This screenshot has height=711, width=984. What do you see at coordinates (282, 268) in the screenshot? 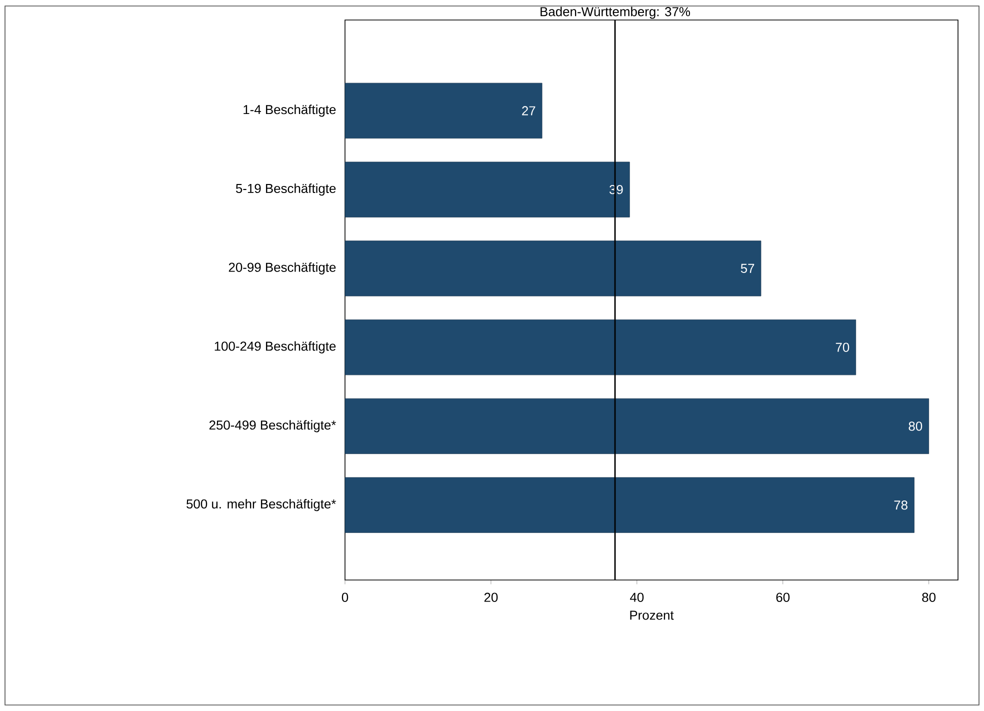
I see `y-tick-label: 20-99 Beschäftigte` at bounding box center [282, 268].